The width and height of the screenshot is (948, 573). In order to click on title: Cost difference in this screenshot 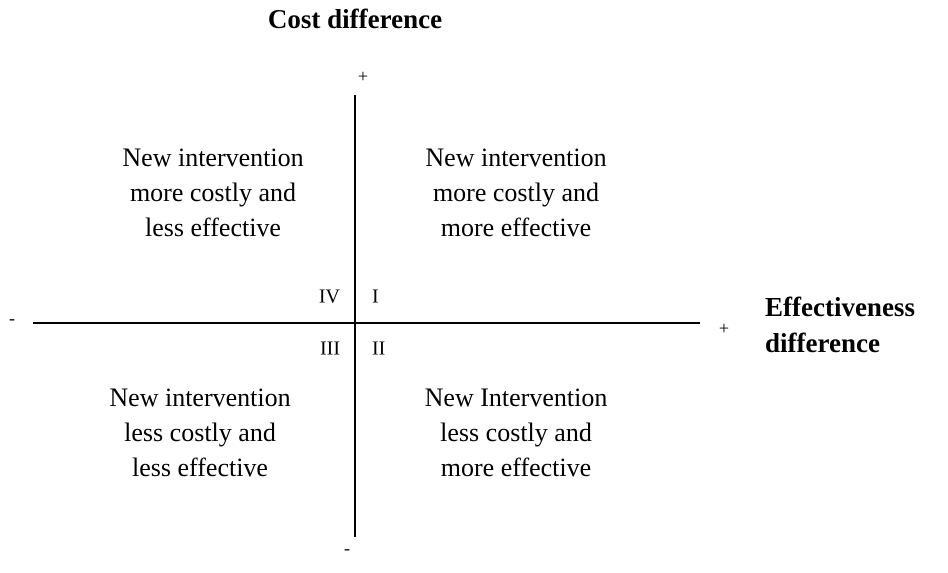, I will do `click(355, 19)`.